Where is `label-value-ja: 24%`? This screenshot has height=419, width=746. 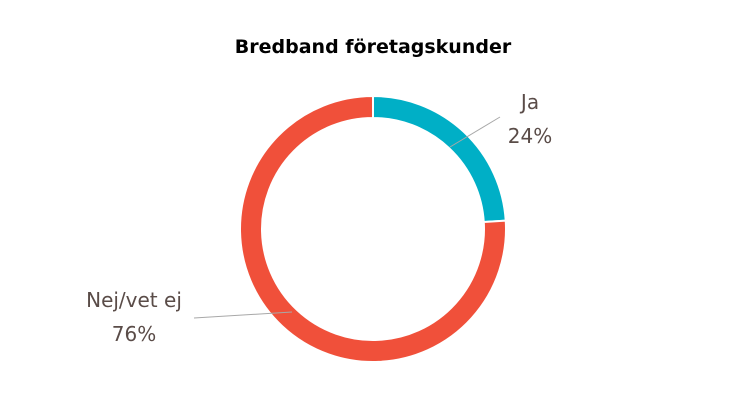 label-value-ja: 24% is located at coordinates (530, 136).